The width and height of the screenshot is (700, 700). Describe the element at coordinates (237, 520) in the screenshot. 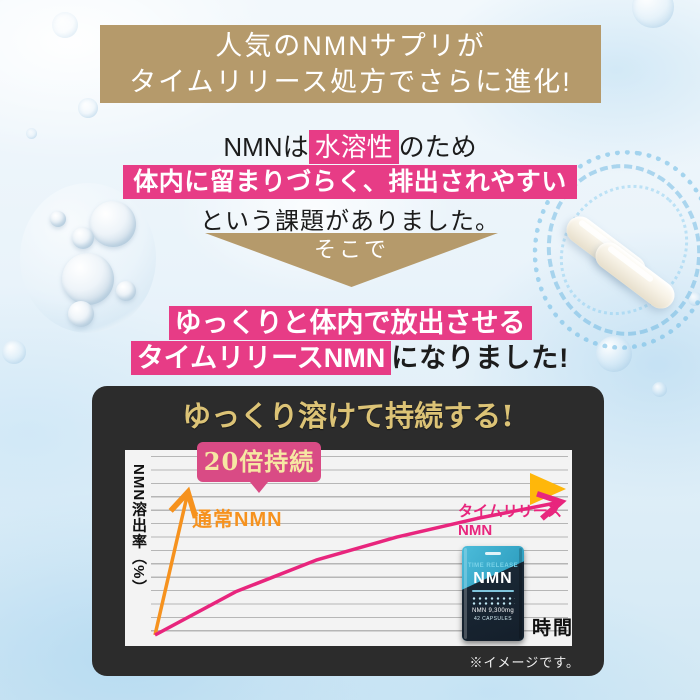

I see `normal-nmn-label: 通常NMN` at that location.